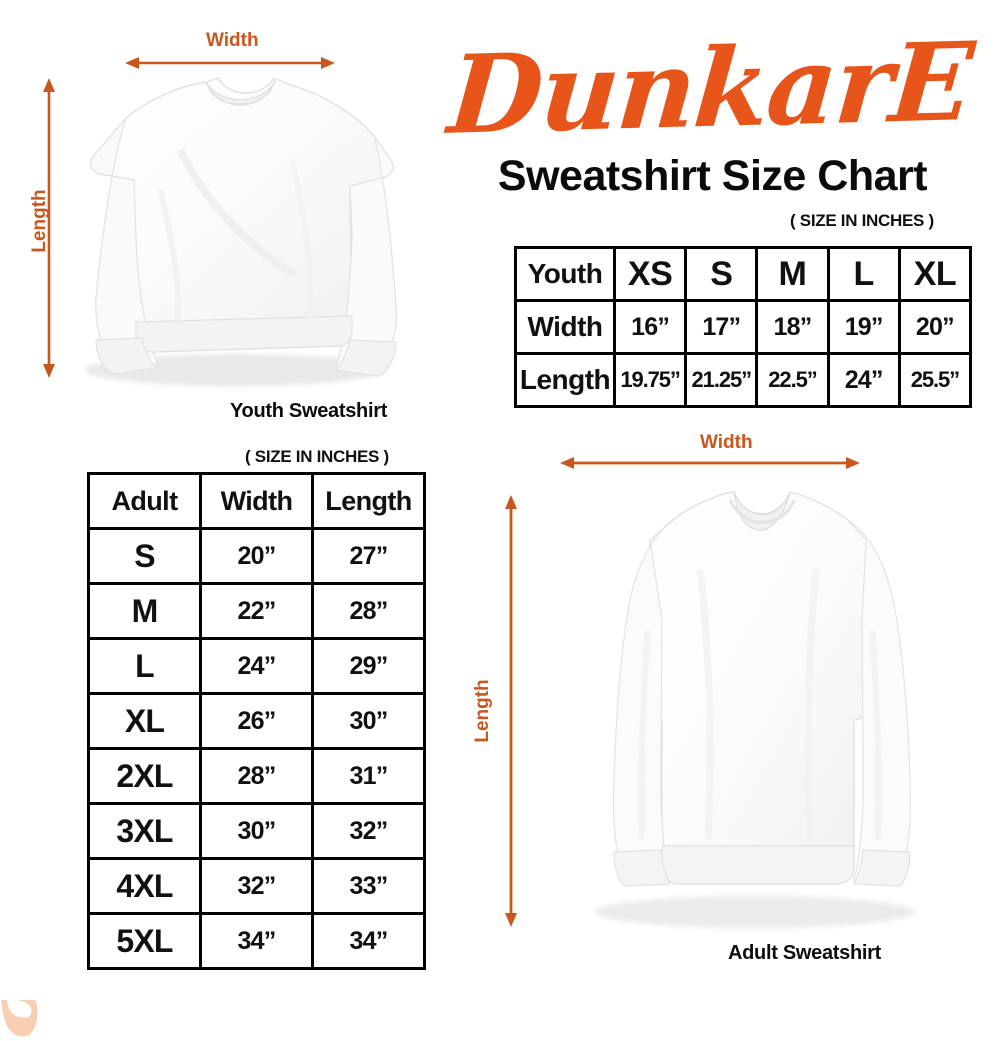 This screenshot has height=1041, width=1000. Describe the element at coordinates (565, 327) in the screenshot. I see `youth-row-label-1: Width` at that location.